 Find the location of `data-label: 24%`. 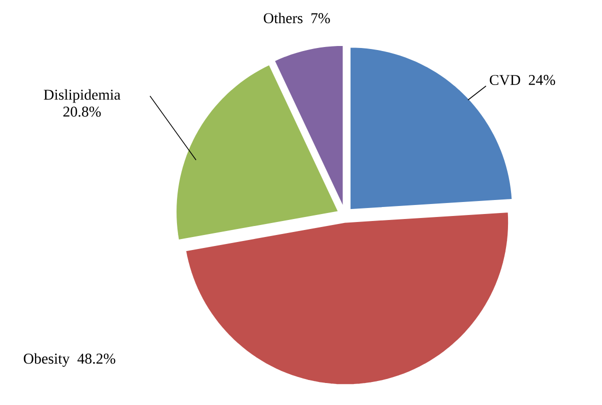

data-label: 24% is located at coordinates (542, 80).